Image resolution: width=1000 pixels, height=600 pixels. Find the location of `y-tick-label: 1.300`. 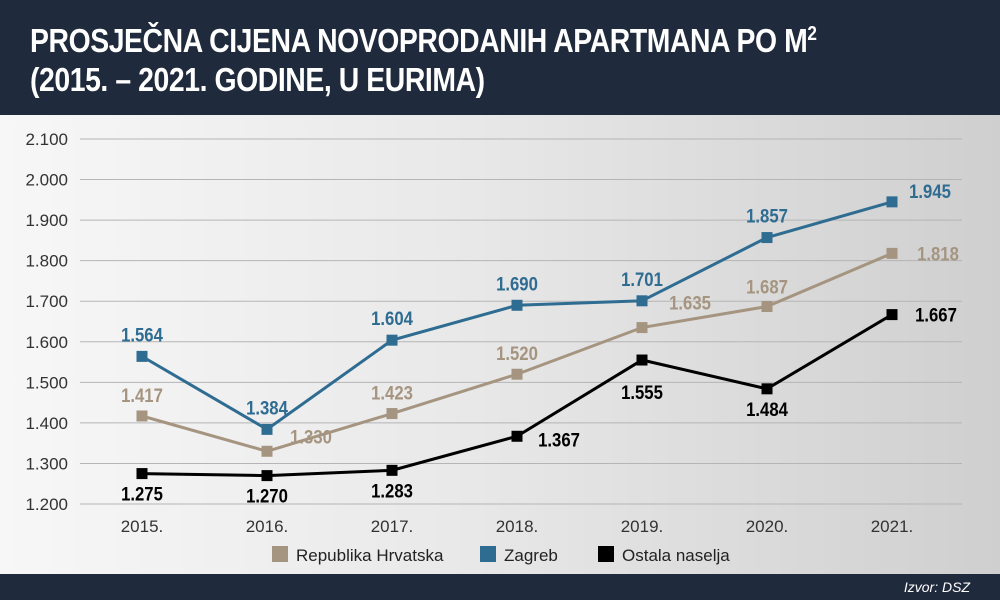

y-tick-label: 1.300 is located at coordinates (46, 463).